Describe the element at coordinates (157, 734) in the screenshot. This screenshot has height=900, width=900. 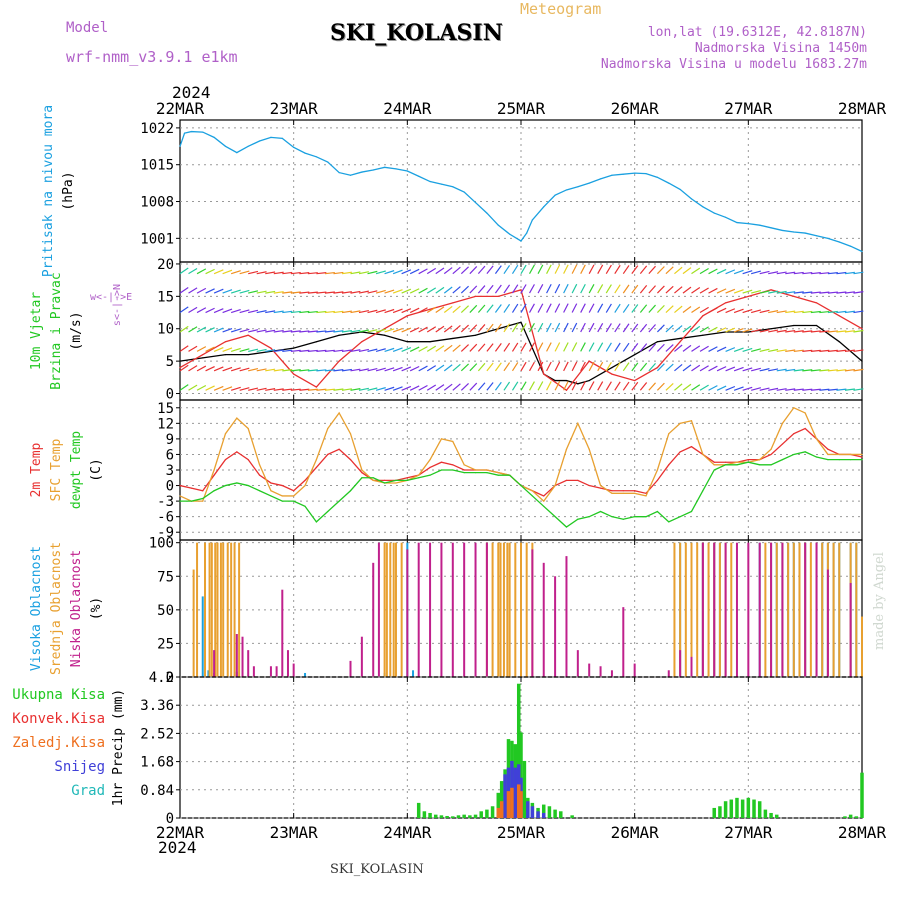
I see `y-tick-label: 2.52` at that location.